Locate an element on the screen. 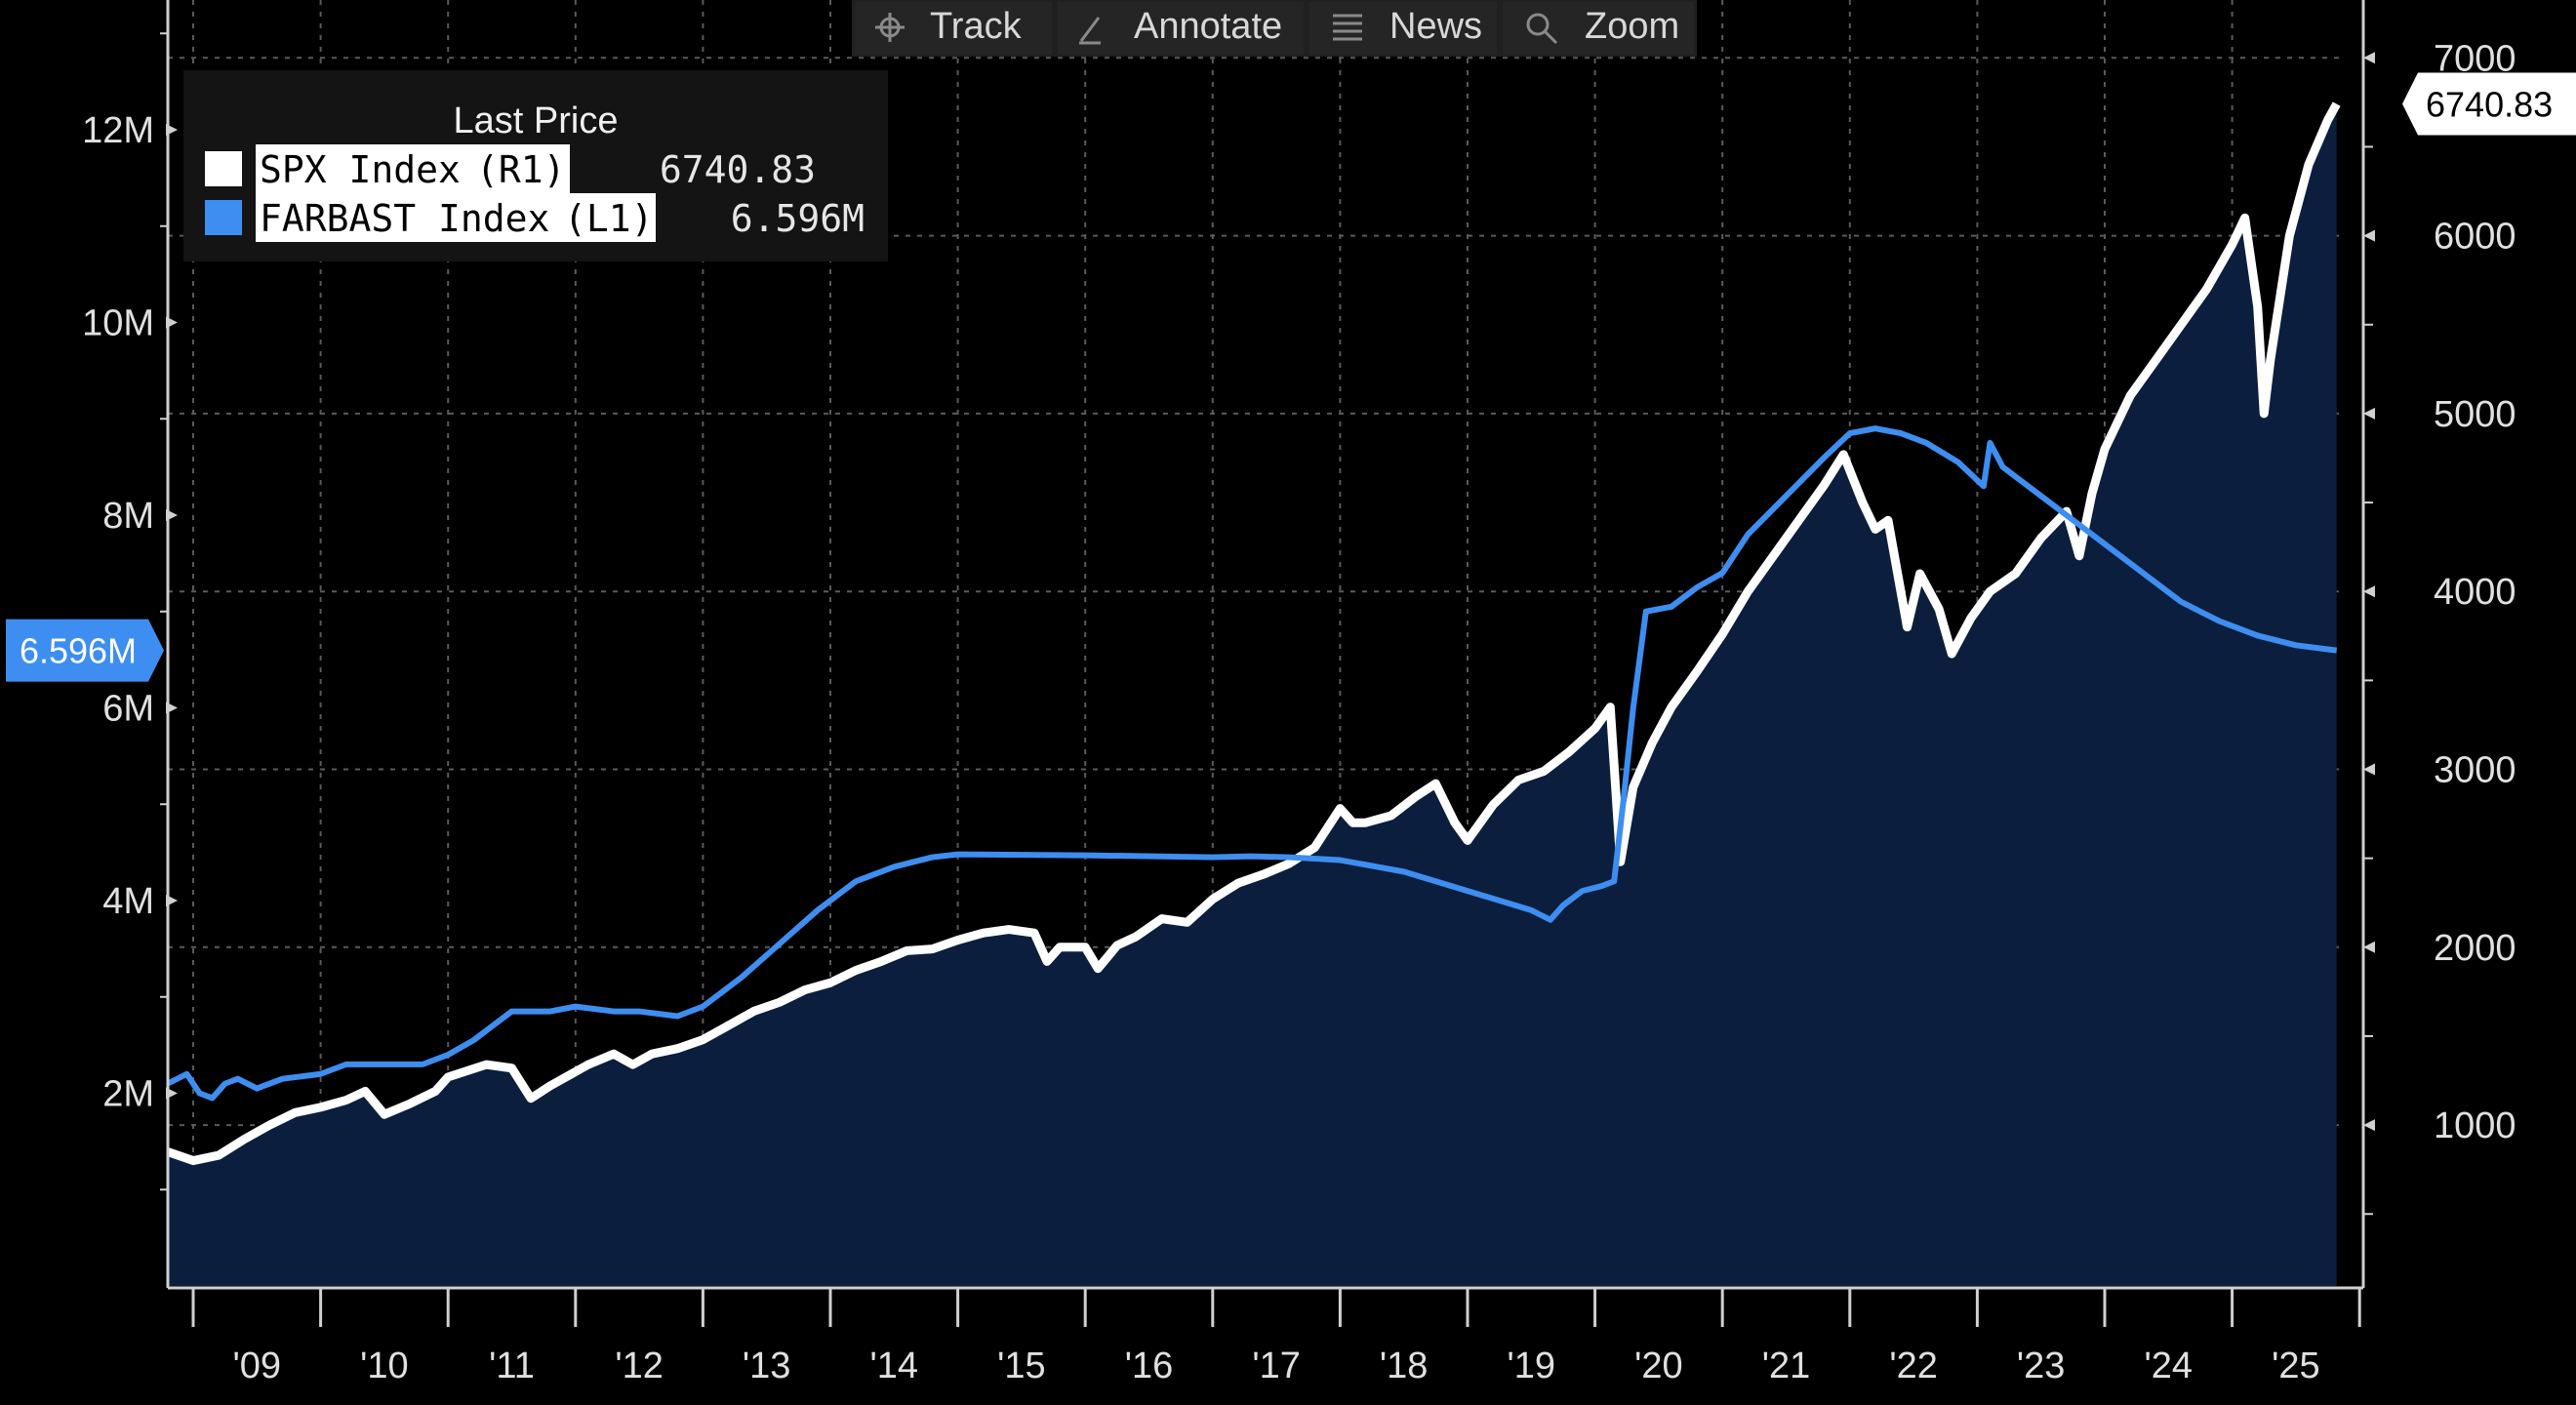 The width and height of the screenshot is (2576, 1405). farbast-last-value-tag: 6.596M is located at coordinates (85, 650).